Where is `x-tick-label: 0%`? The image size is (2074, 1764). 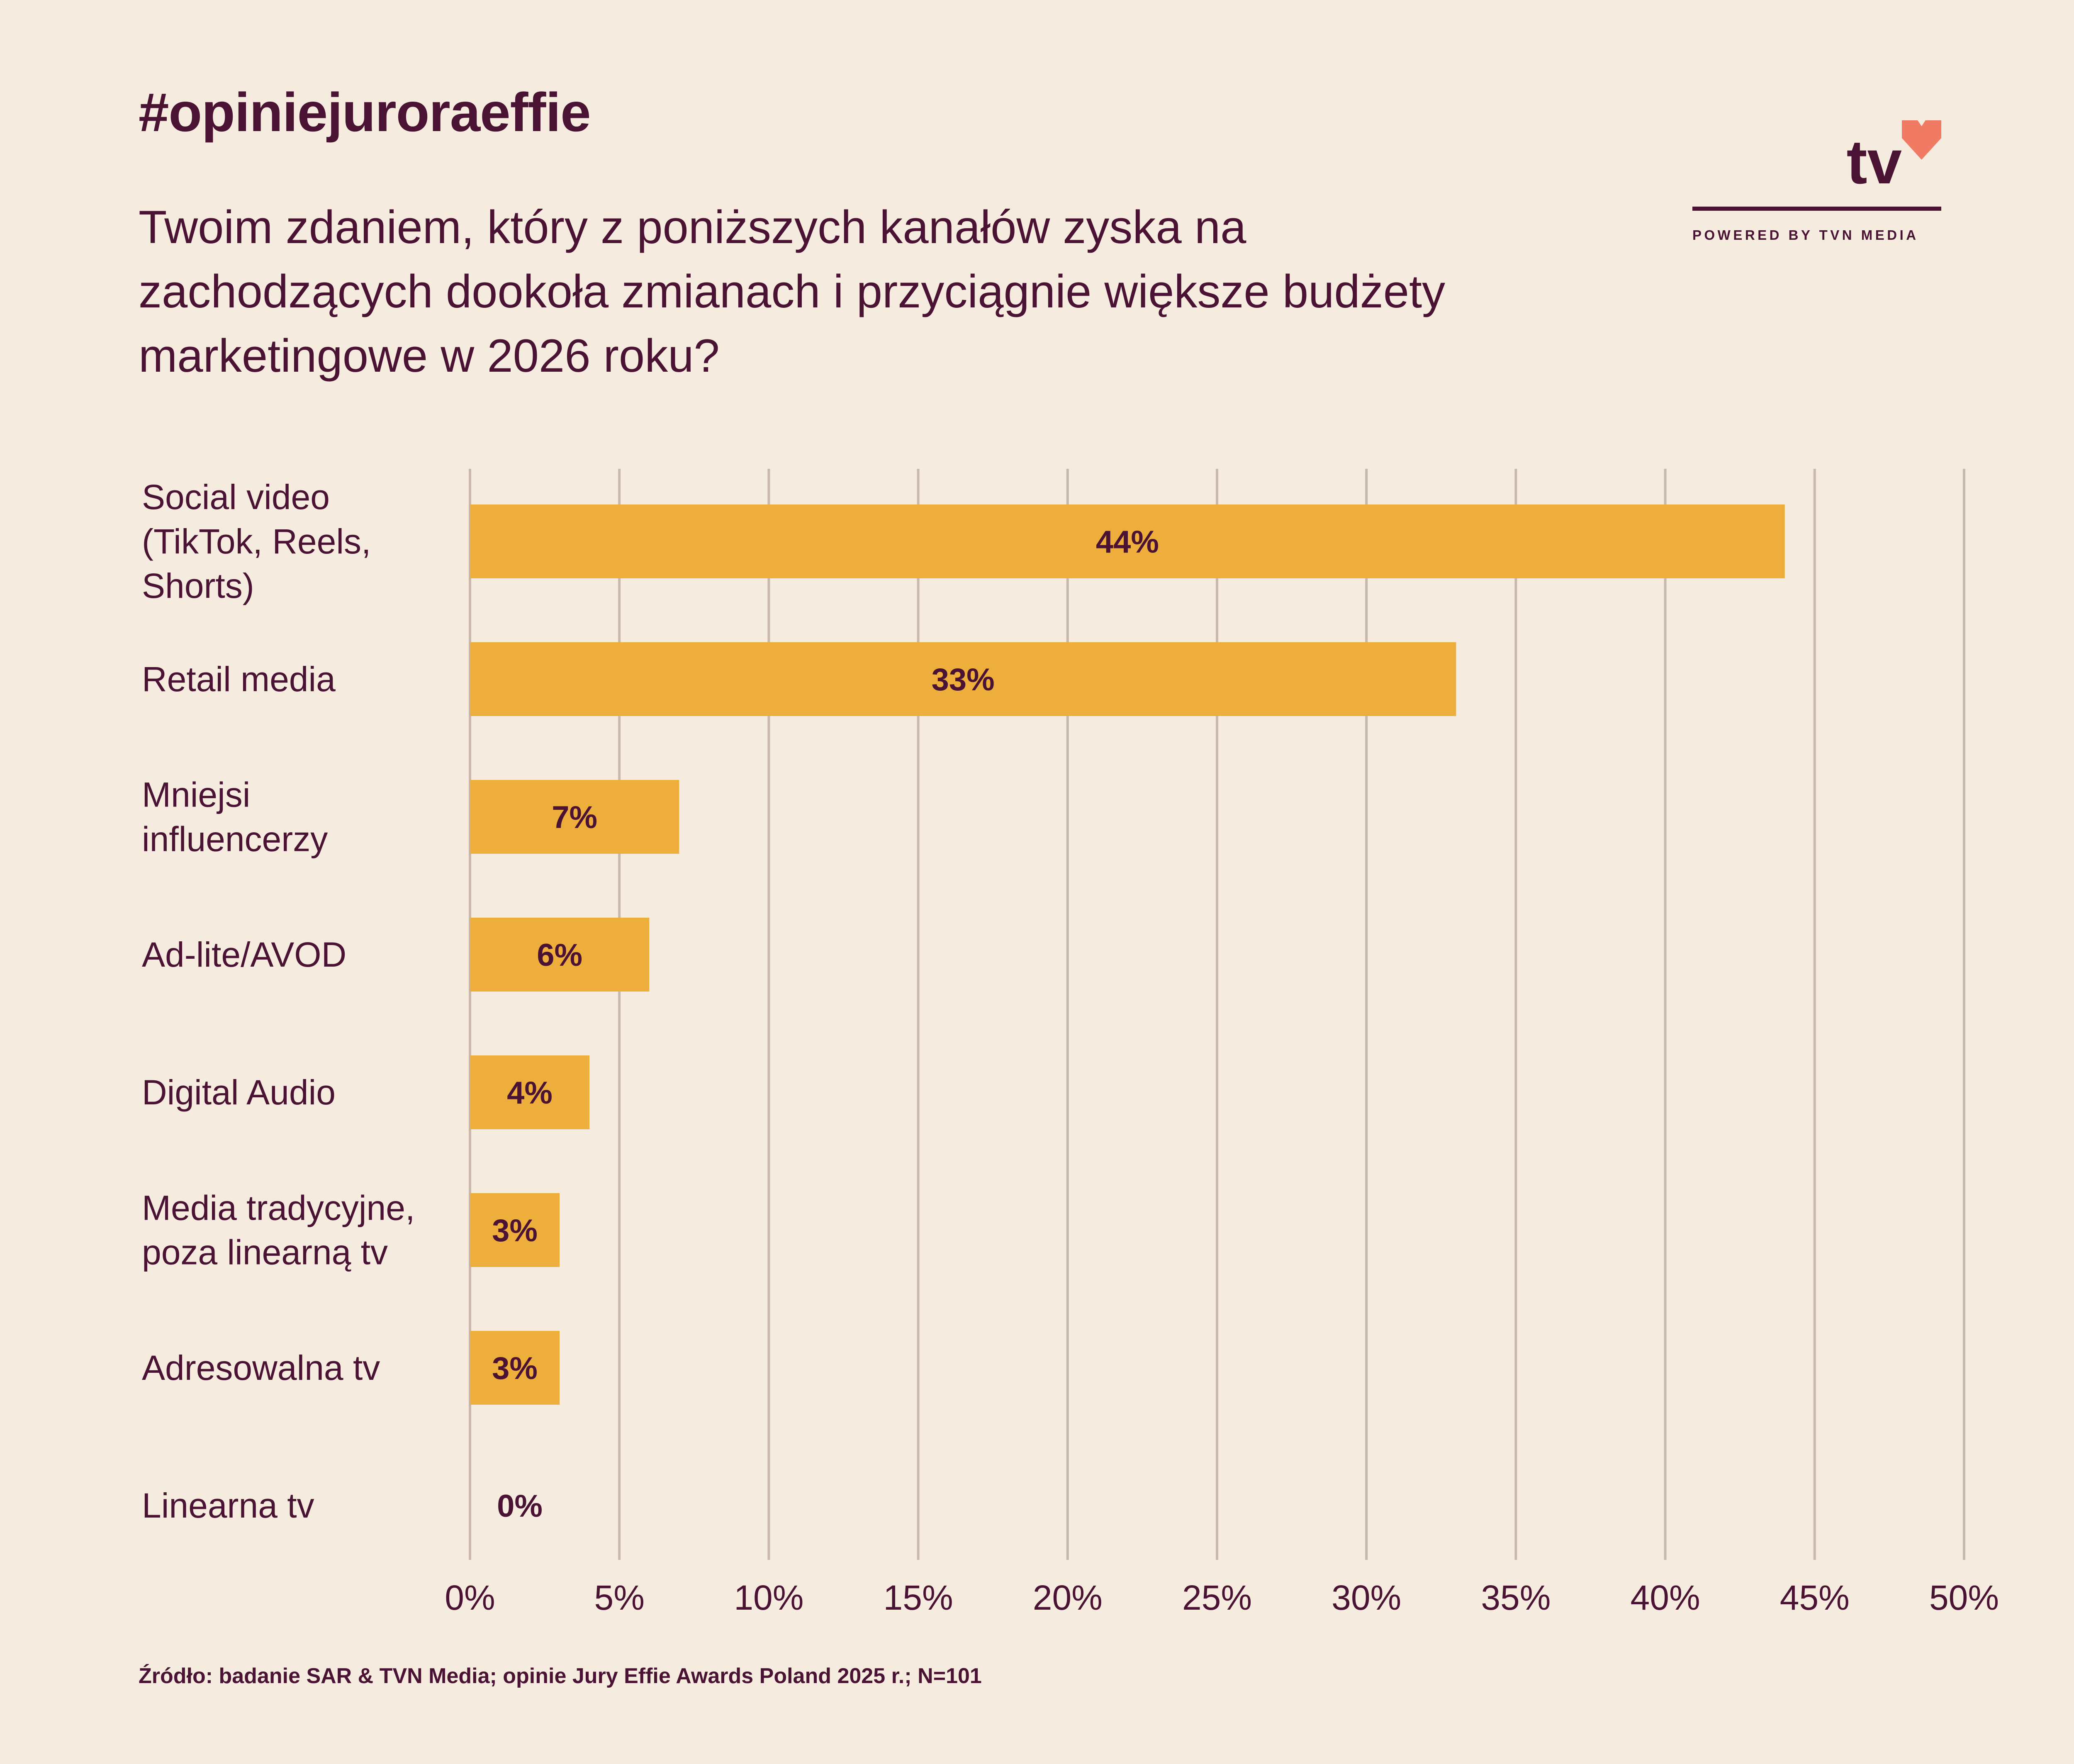
x-tick-label: 0% is located at coordinates (470, 1597).